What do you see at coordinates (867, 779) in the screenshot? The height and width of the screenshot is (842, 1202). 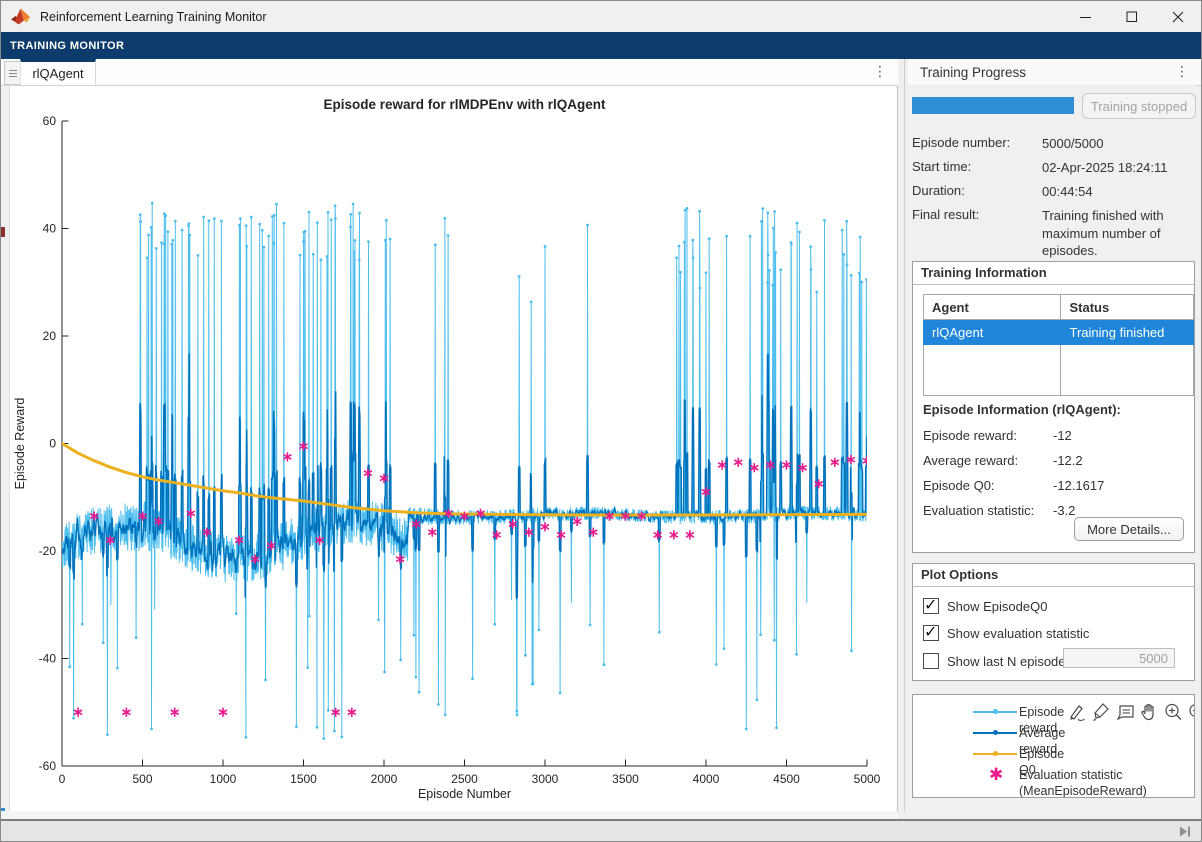 I see `svg-text: 5000` at bounding box center [867, 779].